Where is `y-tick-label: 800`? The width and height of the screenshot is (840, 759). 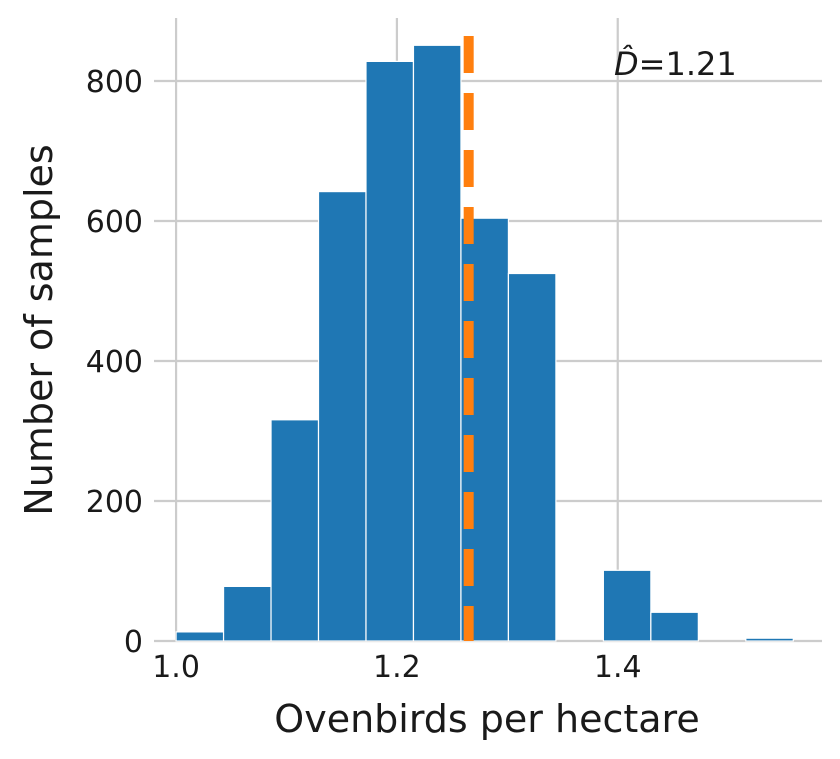 y-tick-label: 800 is located at coordinates (114, 82).